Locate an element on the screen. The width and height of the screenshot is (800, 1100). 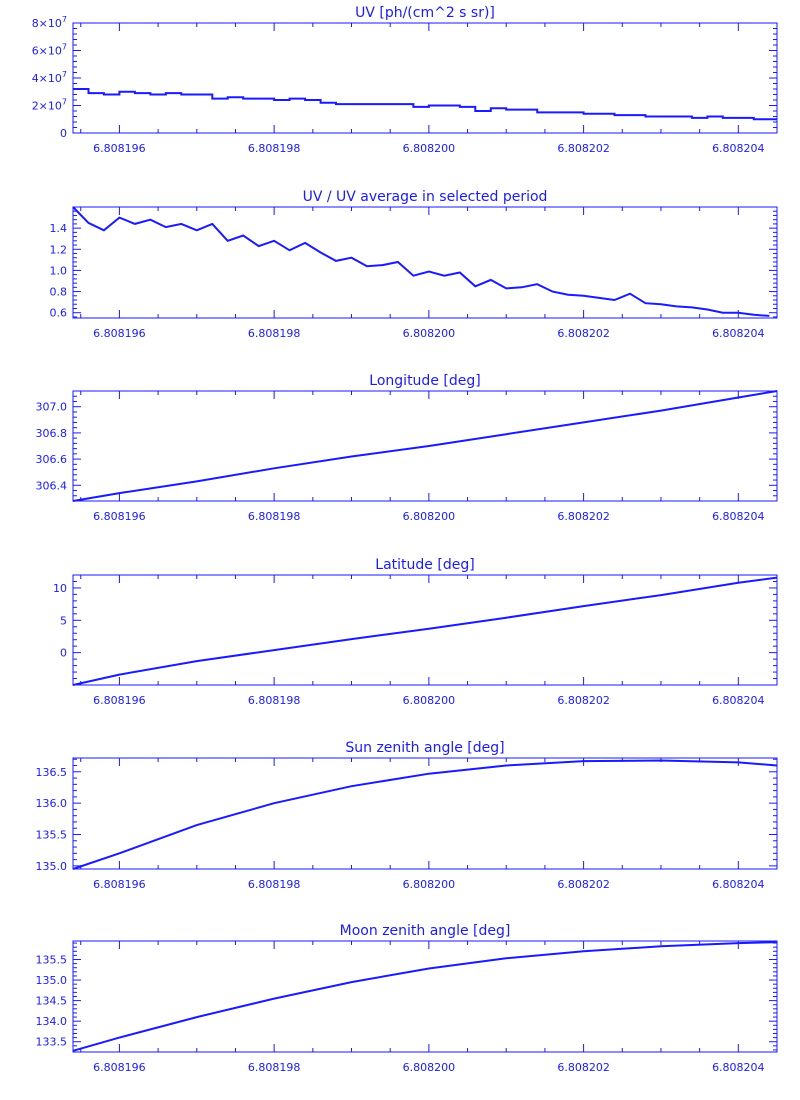
y-tick-label: 306.4 is located at coordinates (52, 485).